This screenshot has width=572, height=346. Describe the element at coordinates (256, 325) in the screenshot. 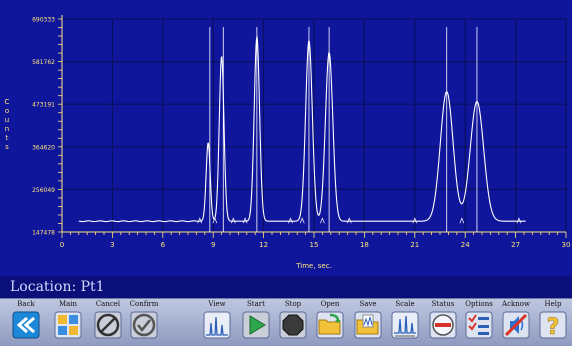

I see `play-icon` at that location.